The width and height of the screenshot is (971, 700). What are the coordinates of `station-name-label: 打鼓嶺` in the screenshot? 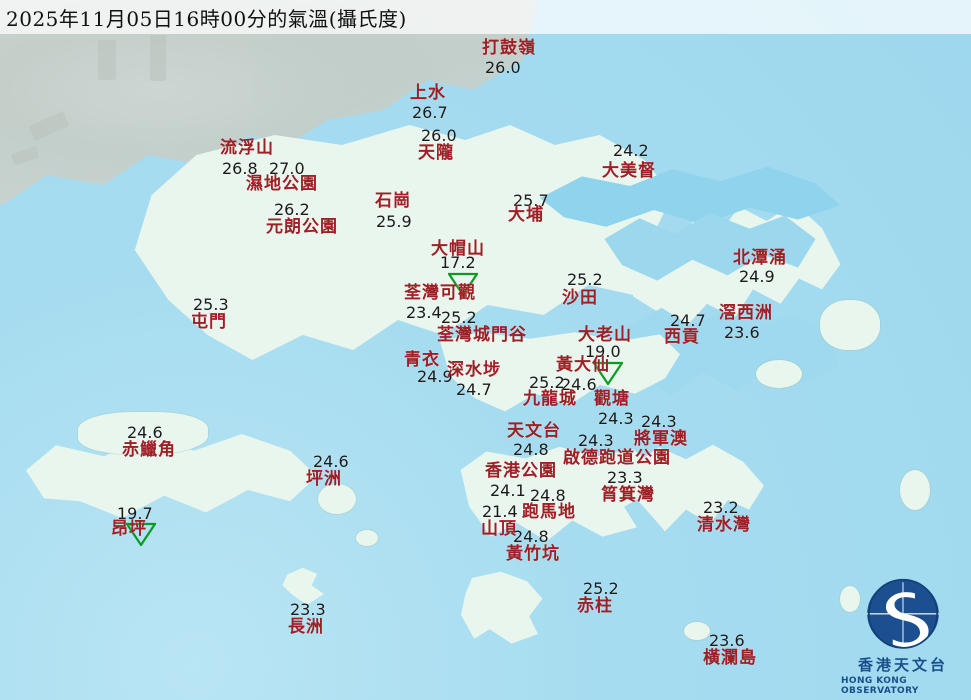 It's located at (509, 48).